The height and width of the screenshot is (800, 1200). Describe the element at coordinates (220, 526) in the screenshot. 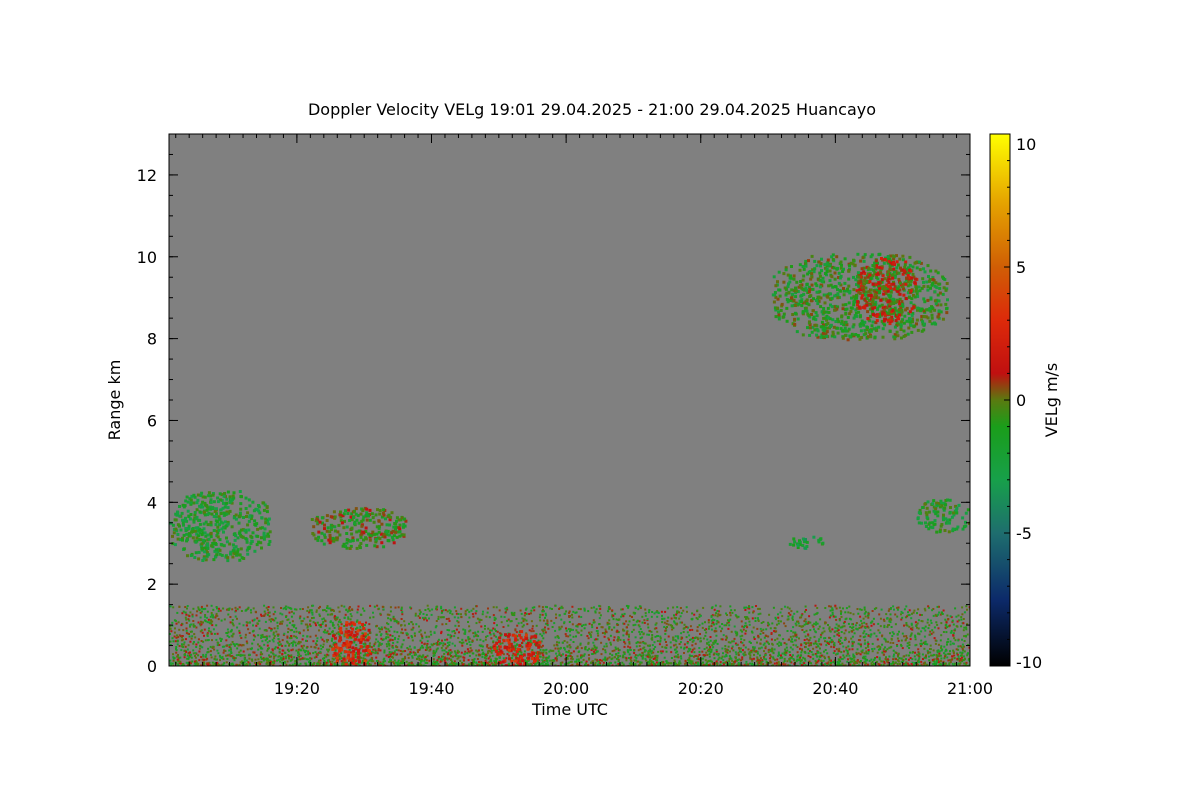

I see `echo-mid-cloud-left` at that location.